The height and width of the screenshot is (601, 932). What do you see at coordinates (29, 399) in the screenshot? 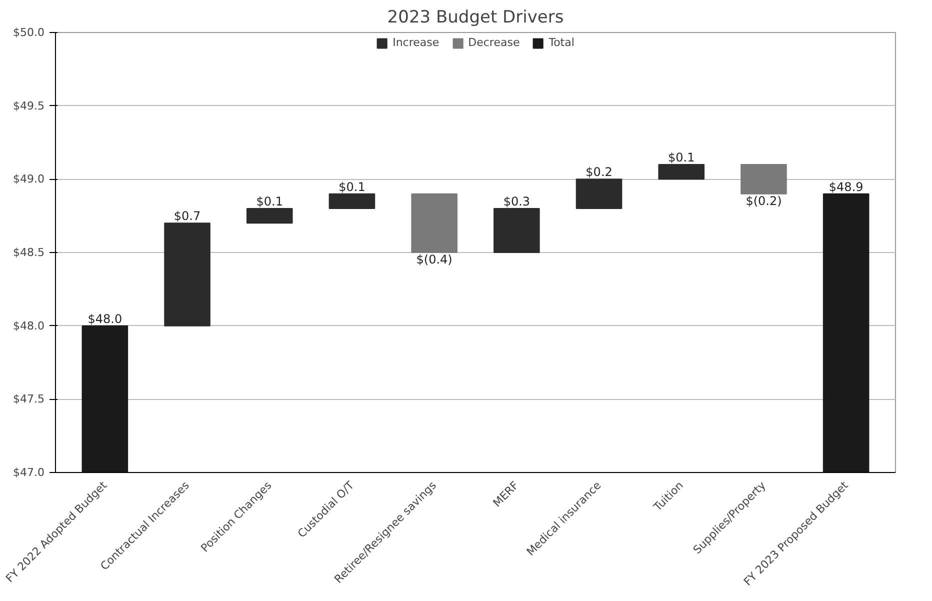
I see `y-tick-label: $47.5` at bounding box center [29, 399].